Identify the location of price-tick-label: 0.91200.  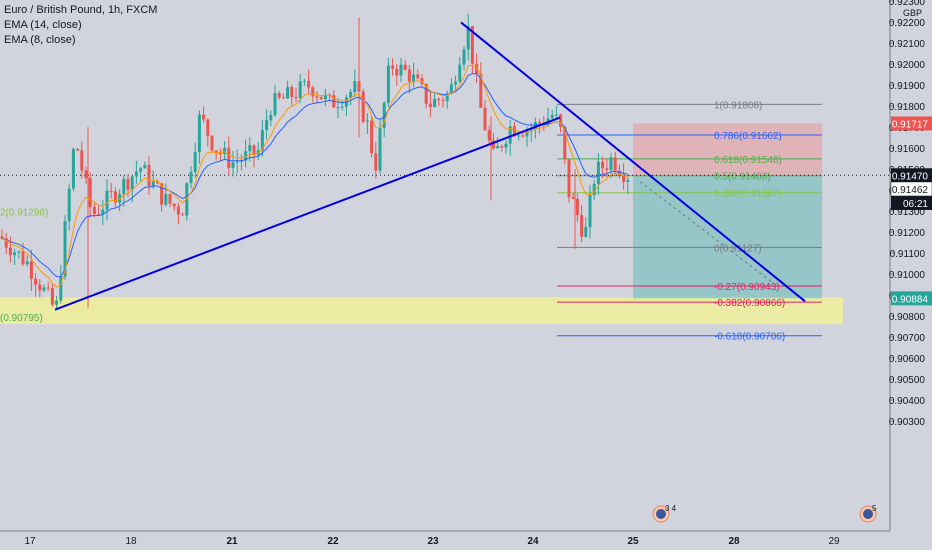
(907, 233).